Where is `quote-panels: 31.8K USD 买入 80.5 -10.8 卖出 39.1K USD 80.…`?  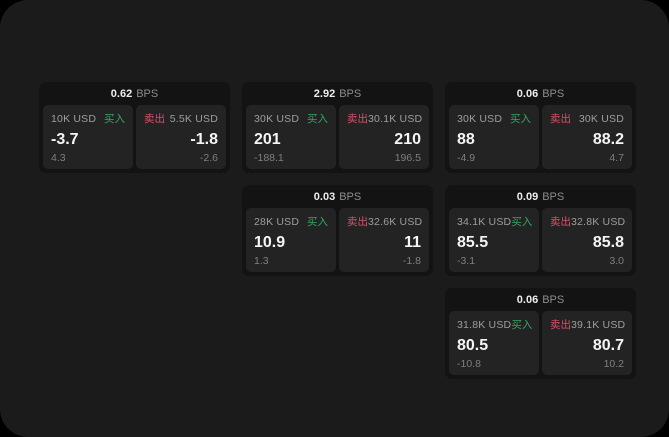
quote-panels: 31.8K USD 买入 80.5 -10.8 卖出 39.1K USD 80.… is located at coordinates (540, 345).